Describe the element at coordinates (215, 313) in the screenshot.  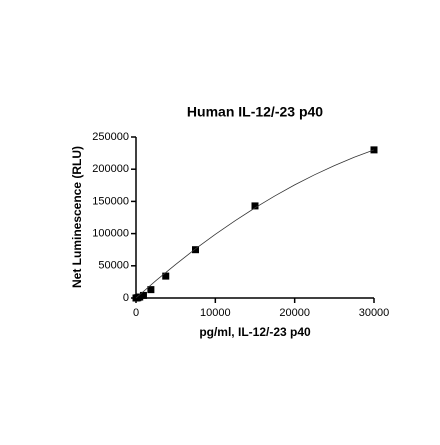
I see `x-tick-label: 10000` at that location.